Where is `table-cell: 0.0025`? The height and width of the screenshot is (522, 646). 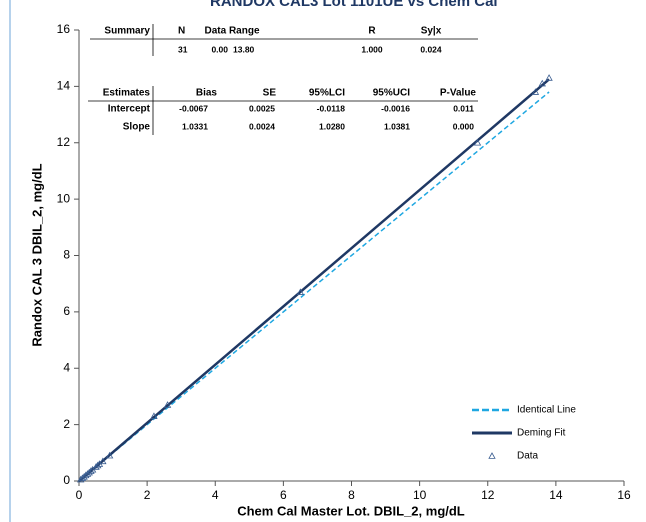 table-cell: 0.0025 is located at coordinates (262, 108).